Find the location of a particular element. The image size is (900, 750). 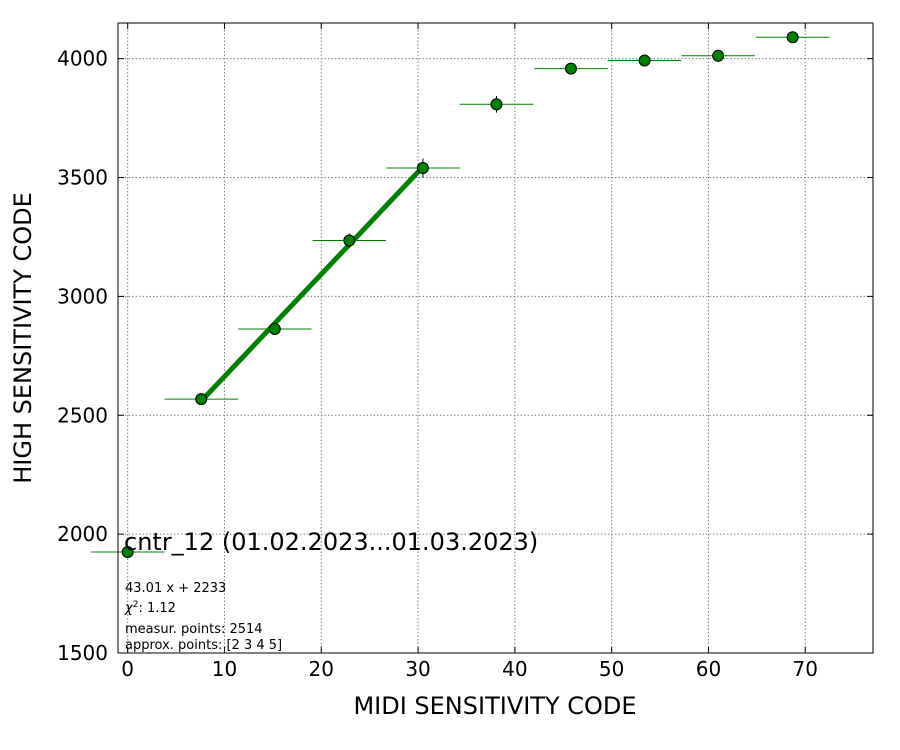

chi2-annotation: χ2: 1.12 is located at coordinates (150, 608).